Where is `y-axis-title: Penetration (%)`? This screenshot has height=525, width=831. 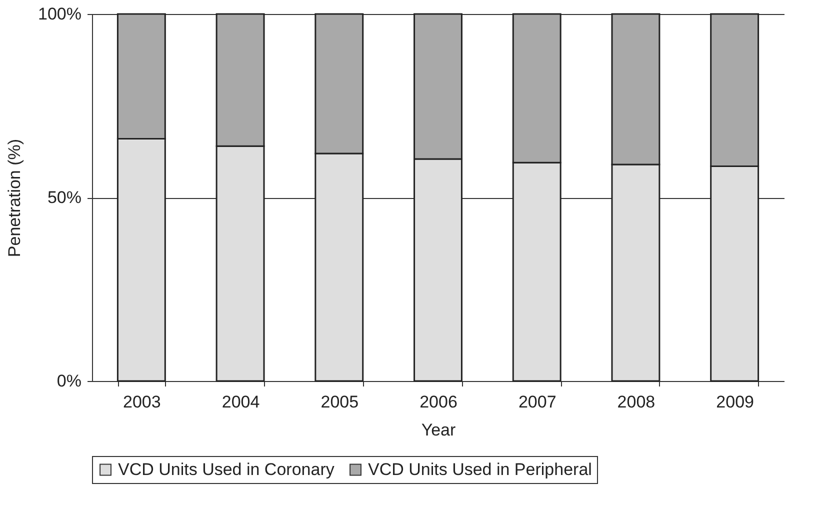
y-axis-title: Penetration (%) is located at coordinates (14, 198).